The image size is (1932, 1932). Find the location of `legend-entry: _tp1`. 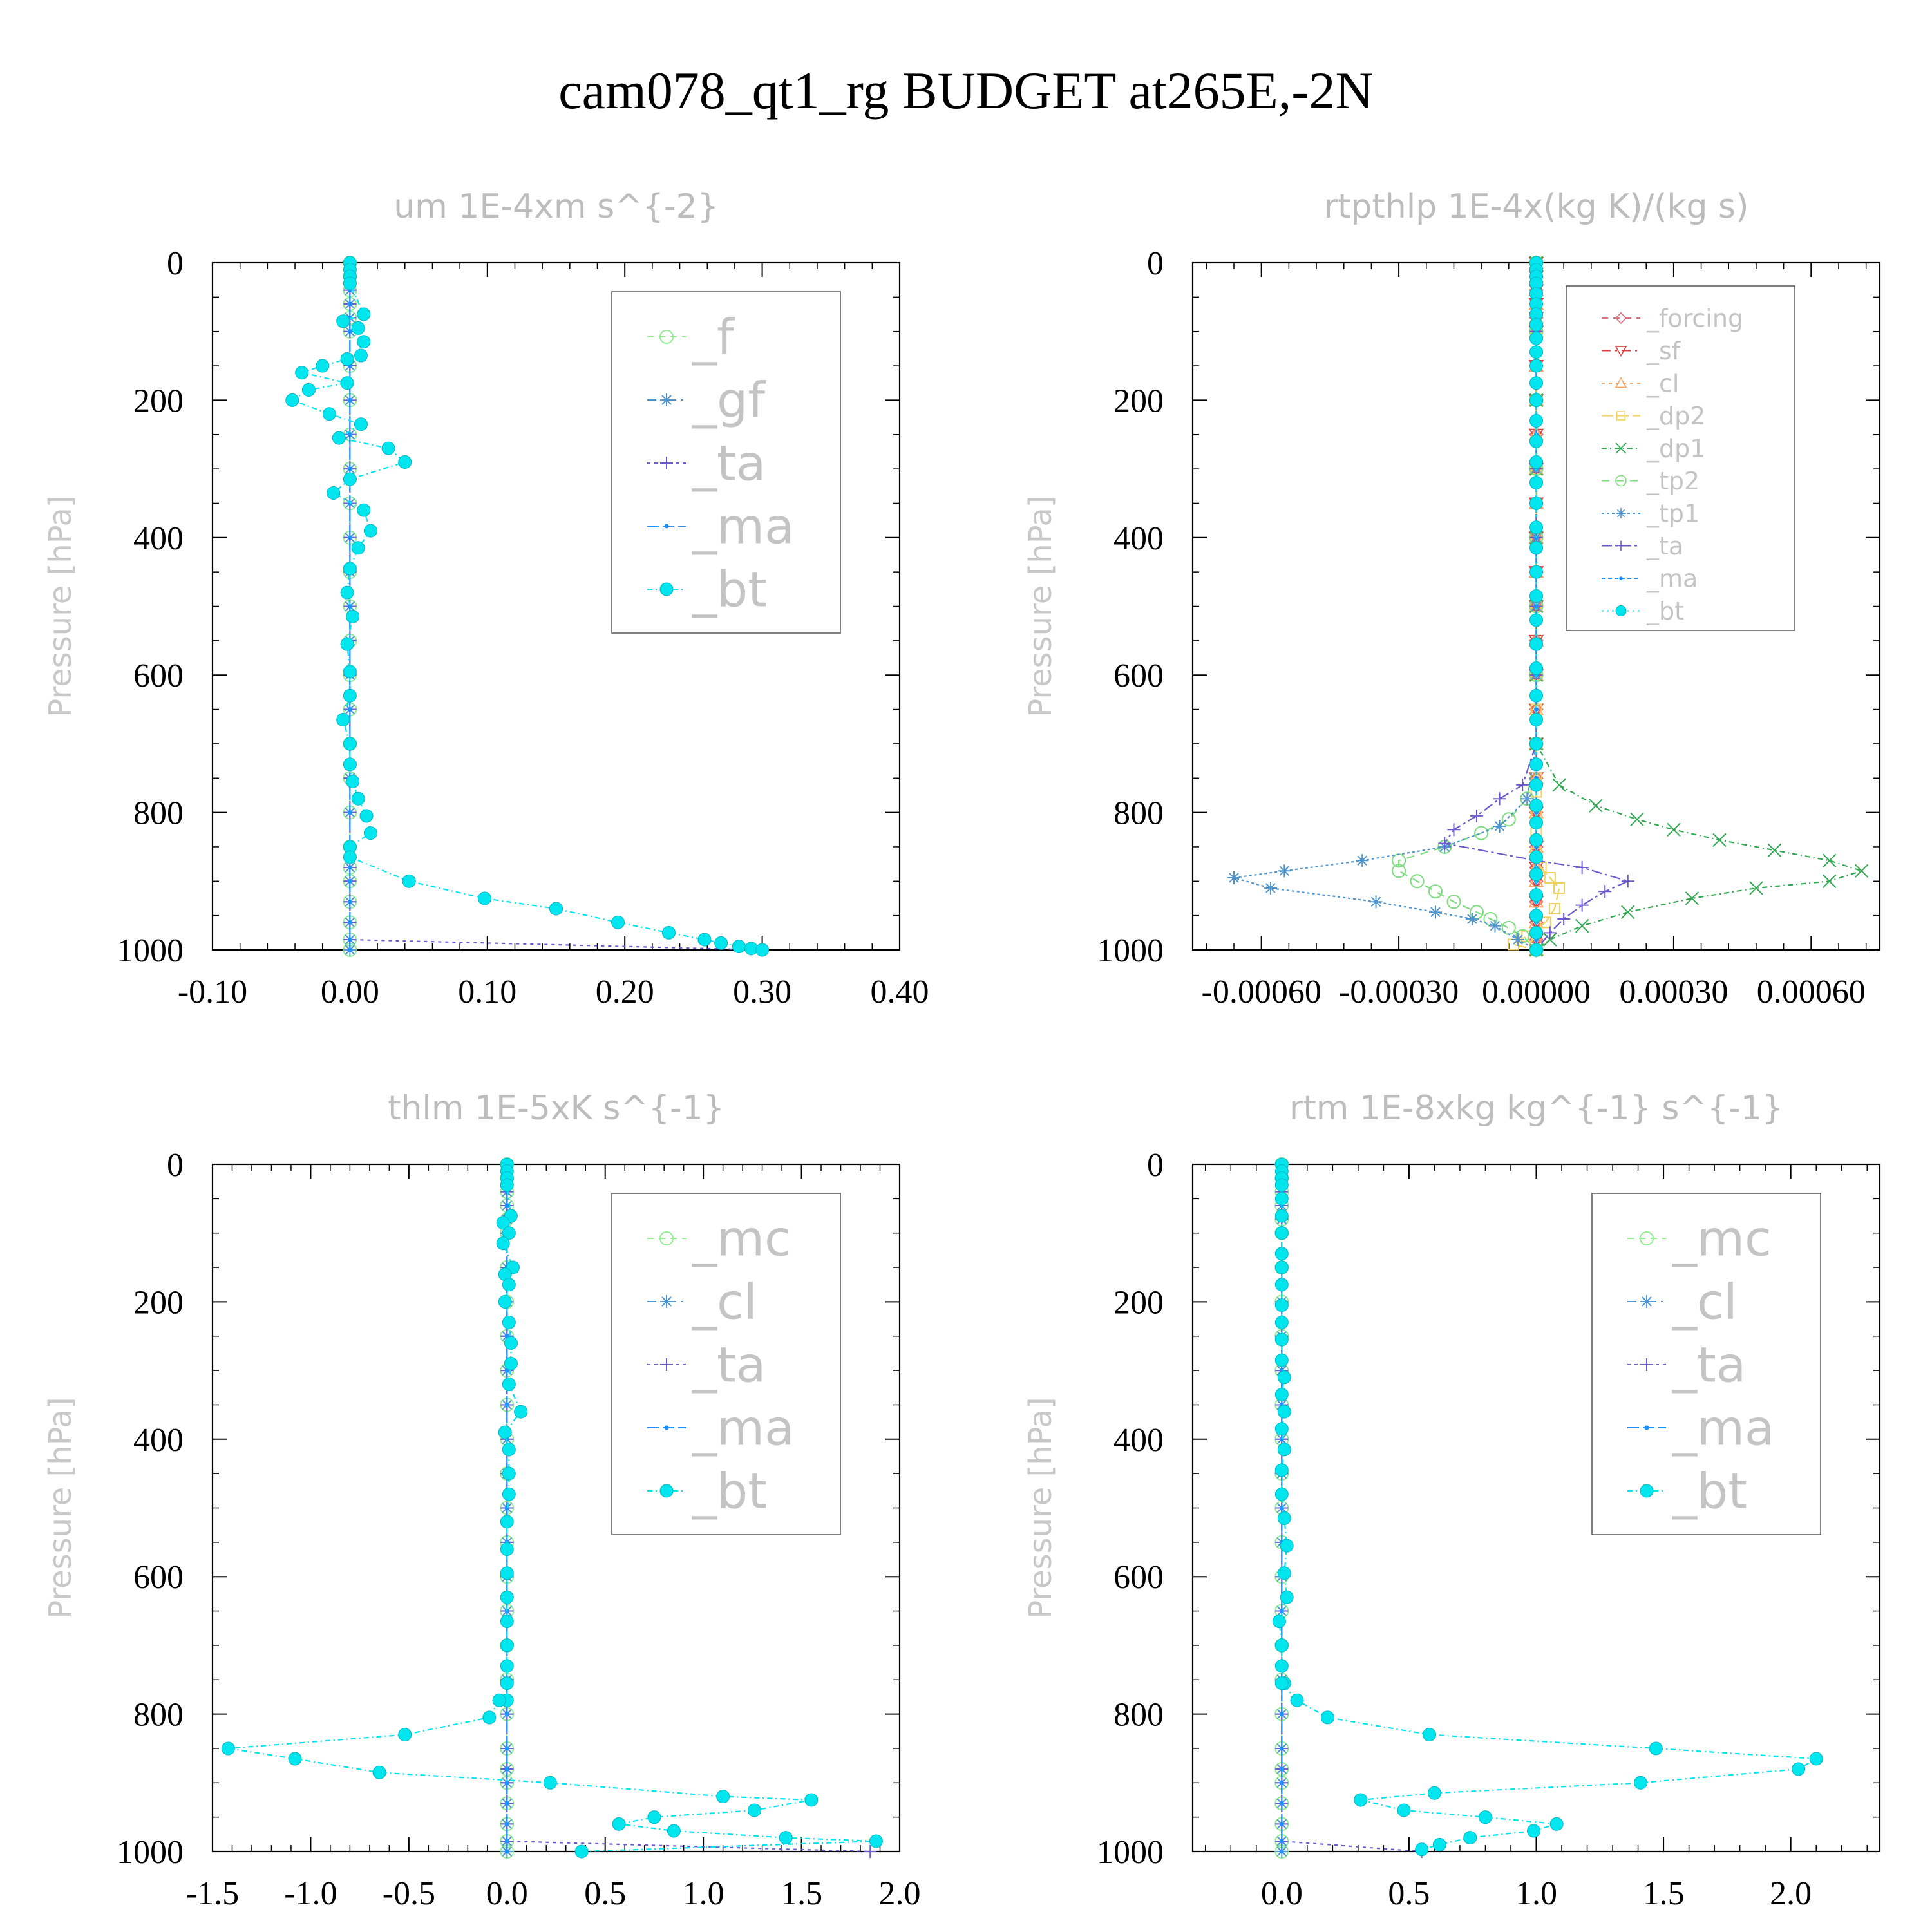

legend-entry: _tp1 is located at coordinates (1651, 513).